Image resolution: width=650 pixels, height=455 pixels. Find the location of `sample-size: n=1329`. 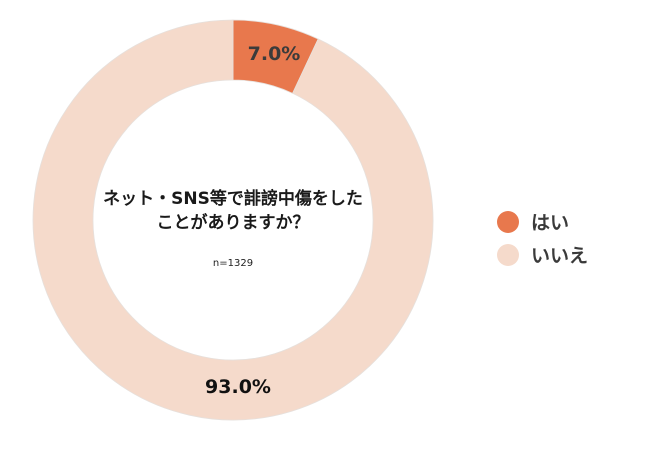

sample-size: n=1329 is located at coordinates (233, 263).